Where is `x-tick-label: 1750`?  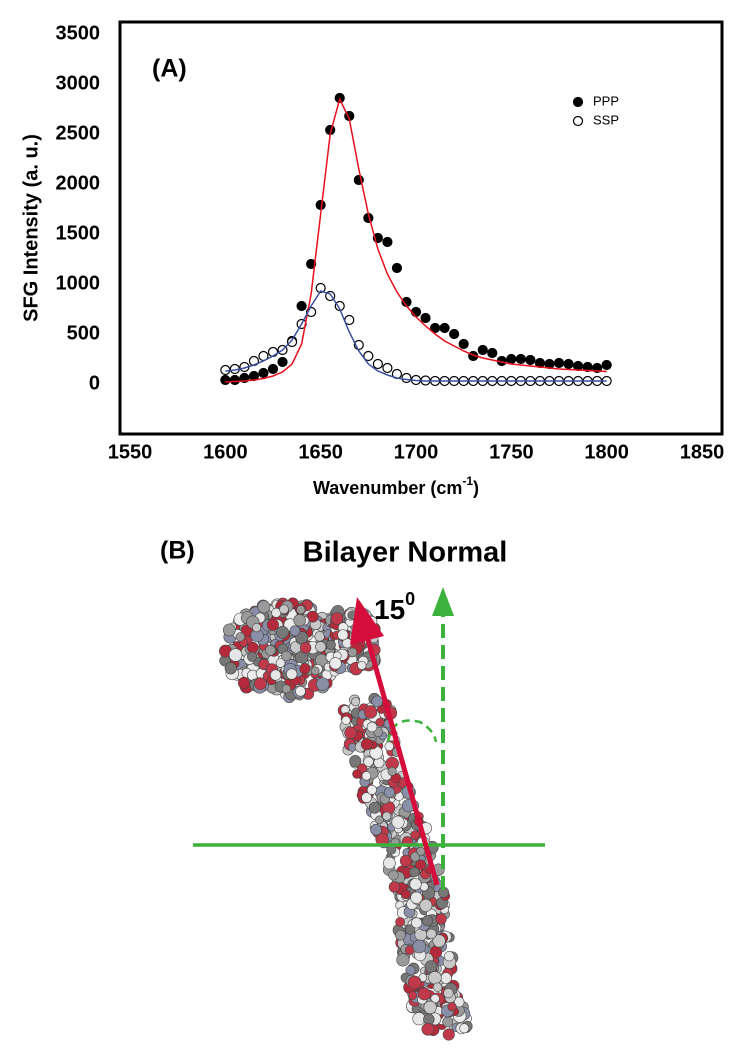 x-tick-label: 1750 is located at coordinates (511, 452).